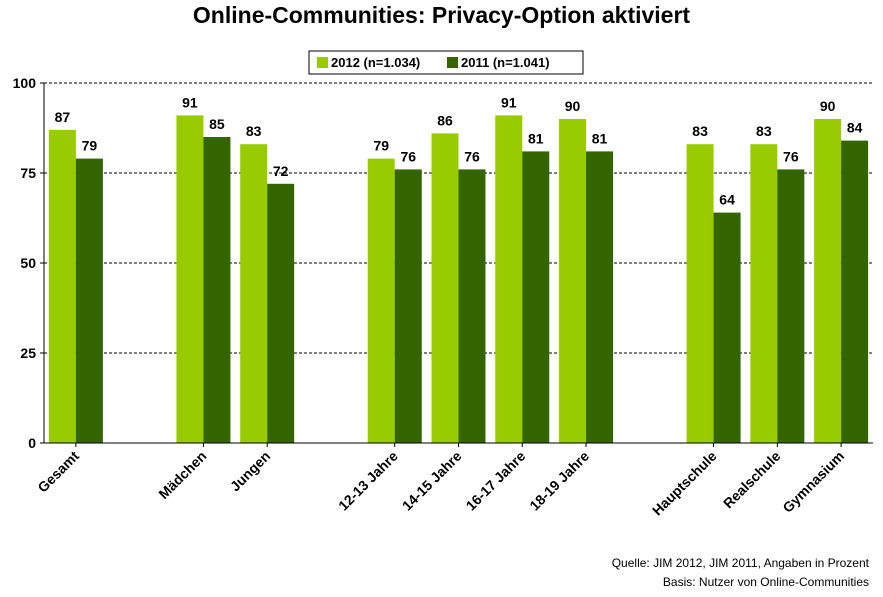 The image size is (883, 597). What do you see at coordinates (217, 124) in the screenshot?
I see `data-label: 85` at bounding box center [217, 124].